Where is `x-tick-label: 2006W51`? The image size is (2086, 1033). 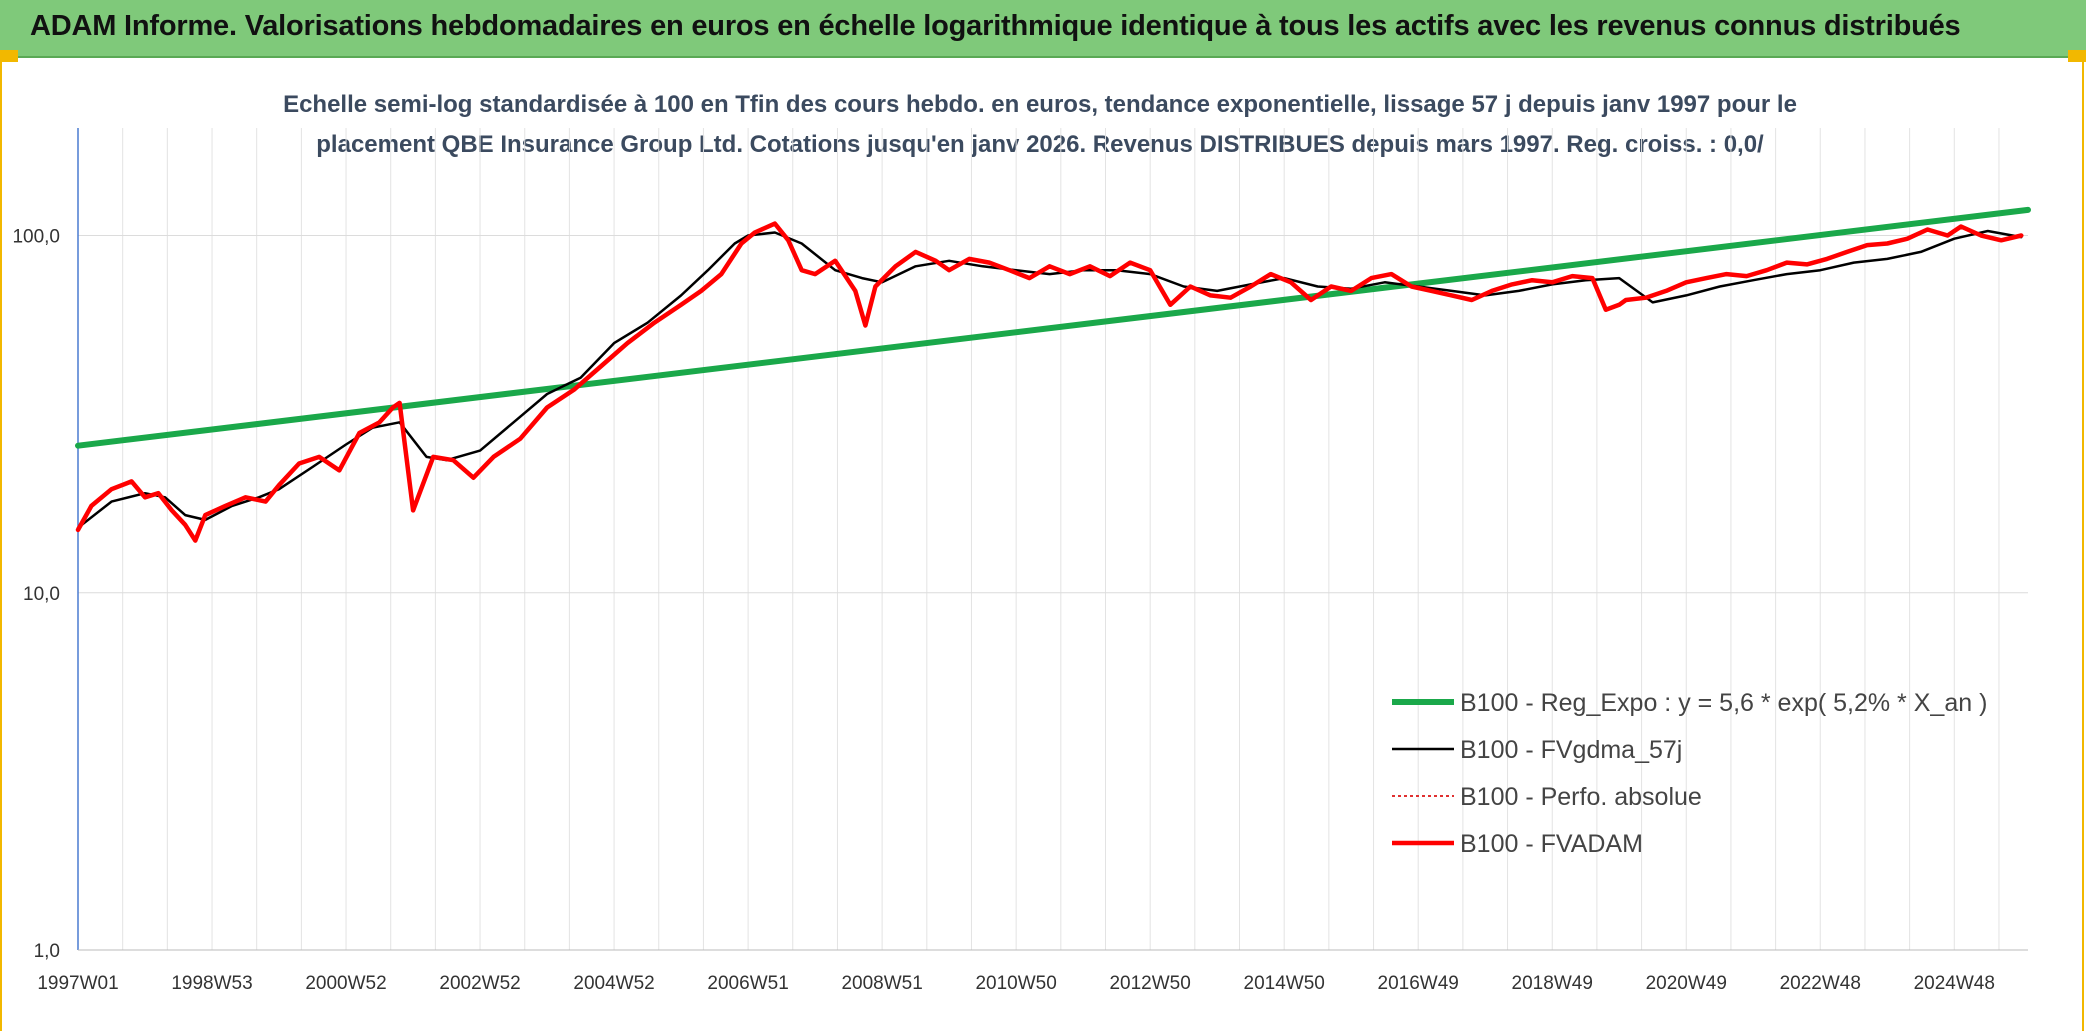
x-tick-label: 2006W51 is located at coordinates (747, 983).